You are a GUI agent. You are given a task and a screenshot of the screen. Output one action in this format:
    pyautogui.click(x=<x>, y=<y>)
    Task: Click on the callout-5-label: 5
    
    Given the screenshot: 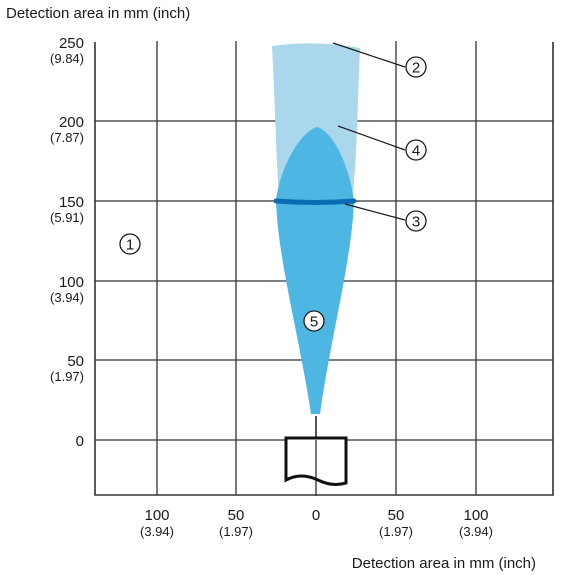 What is the action you would take?
    pyautogui.click(x=314, y=322)
    